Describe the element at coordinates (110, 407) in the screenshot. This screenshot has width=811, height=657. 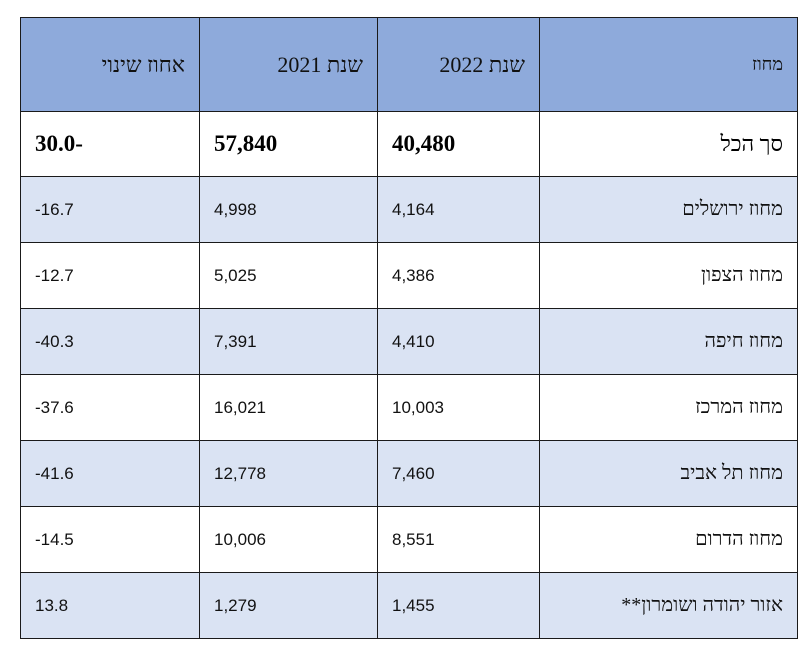
I see `pct-change-cell: 37.6-` at that location.